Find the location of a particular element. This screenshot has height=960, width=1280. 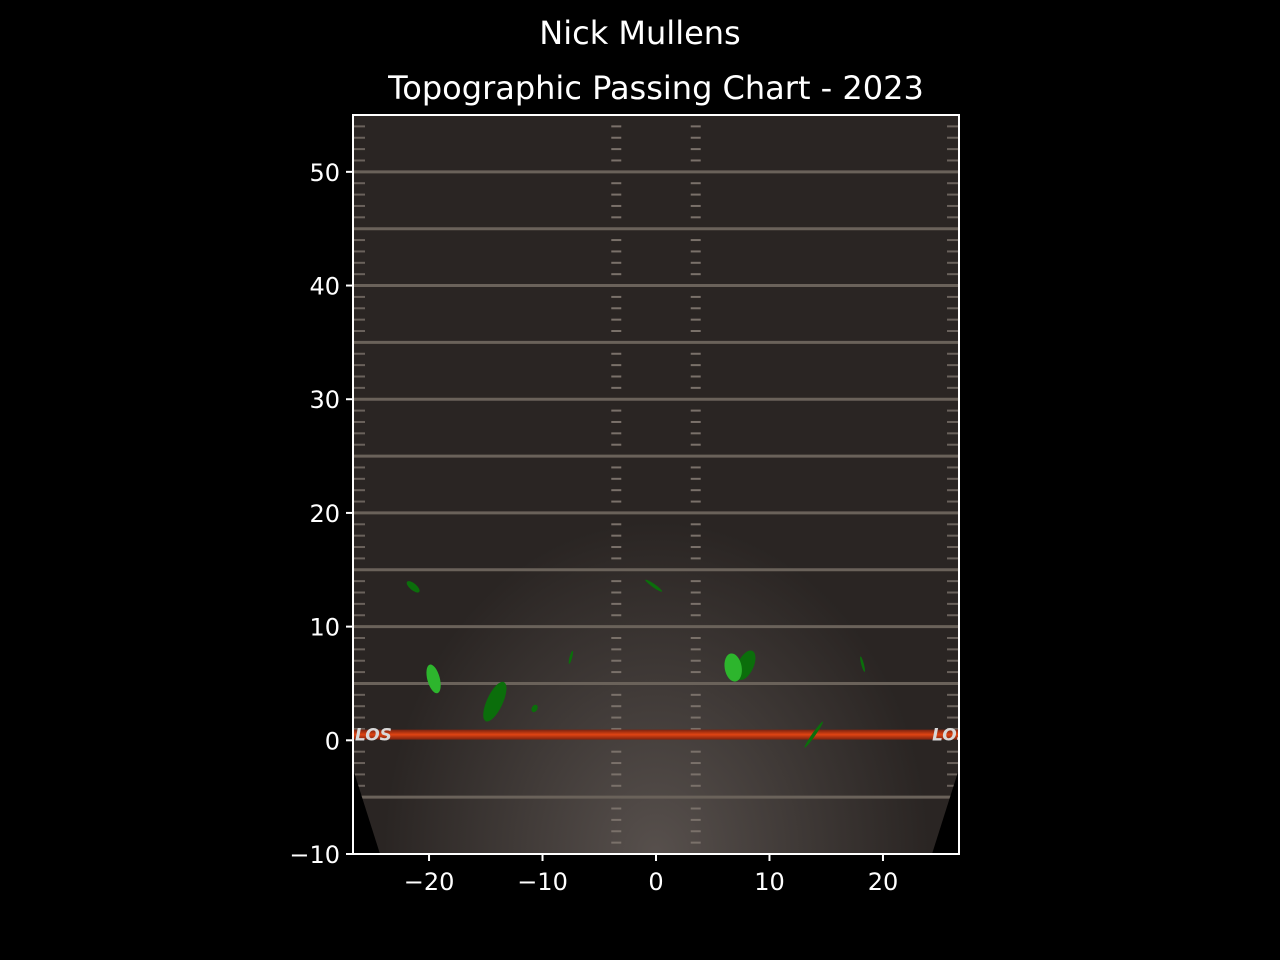

y-axis: −10 0 10 20 30 40 50 is located at coordinates (321, 514).